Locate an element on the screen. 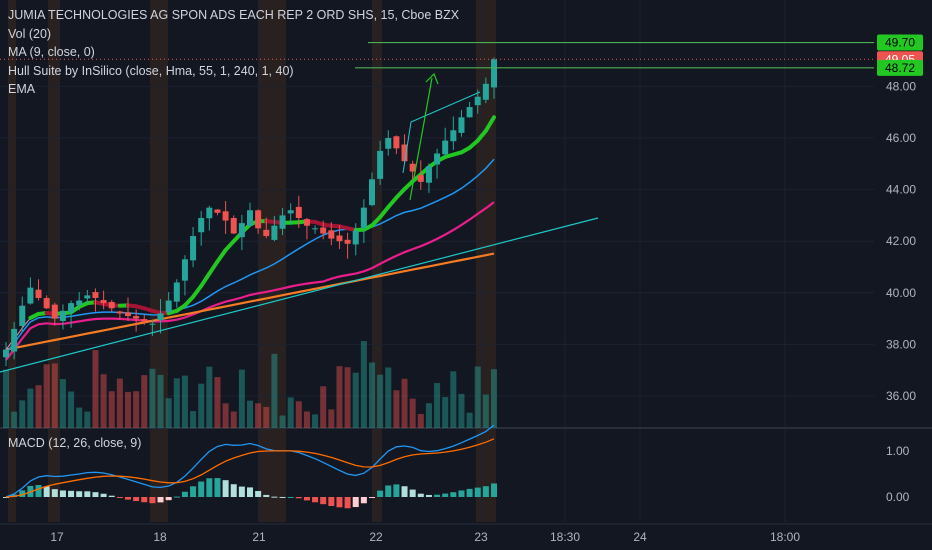  macd-legend: MACD (12, 26, close, 9) is located at coordinates (75, 443).